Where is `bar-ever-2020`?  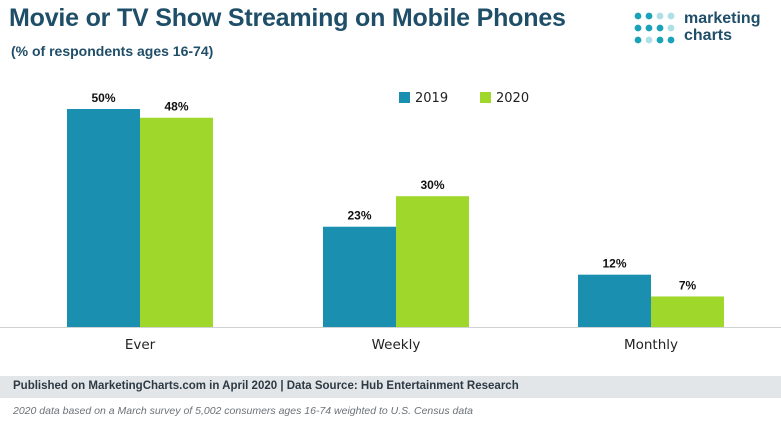 bar-ever-2020 is located at coordinates (176, 222).